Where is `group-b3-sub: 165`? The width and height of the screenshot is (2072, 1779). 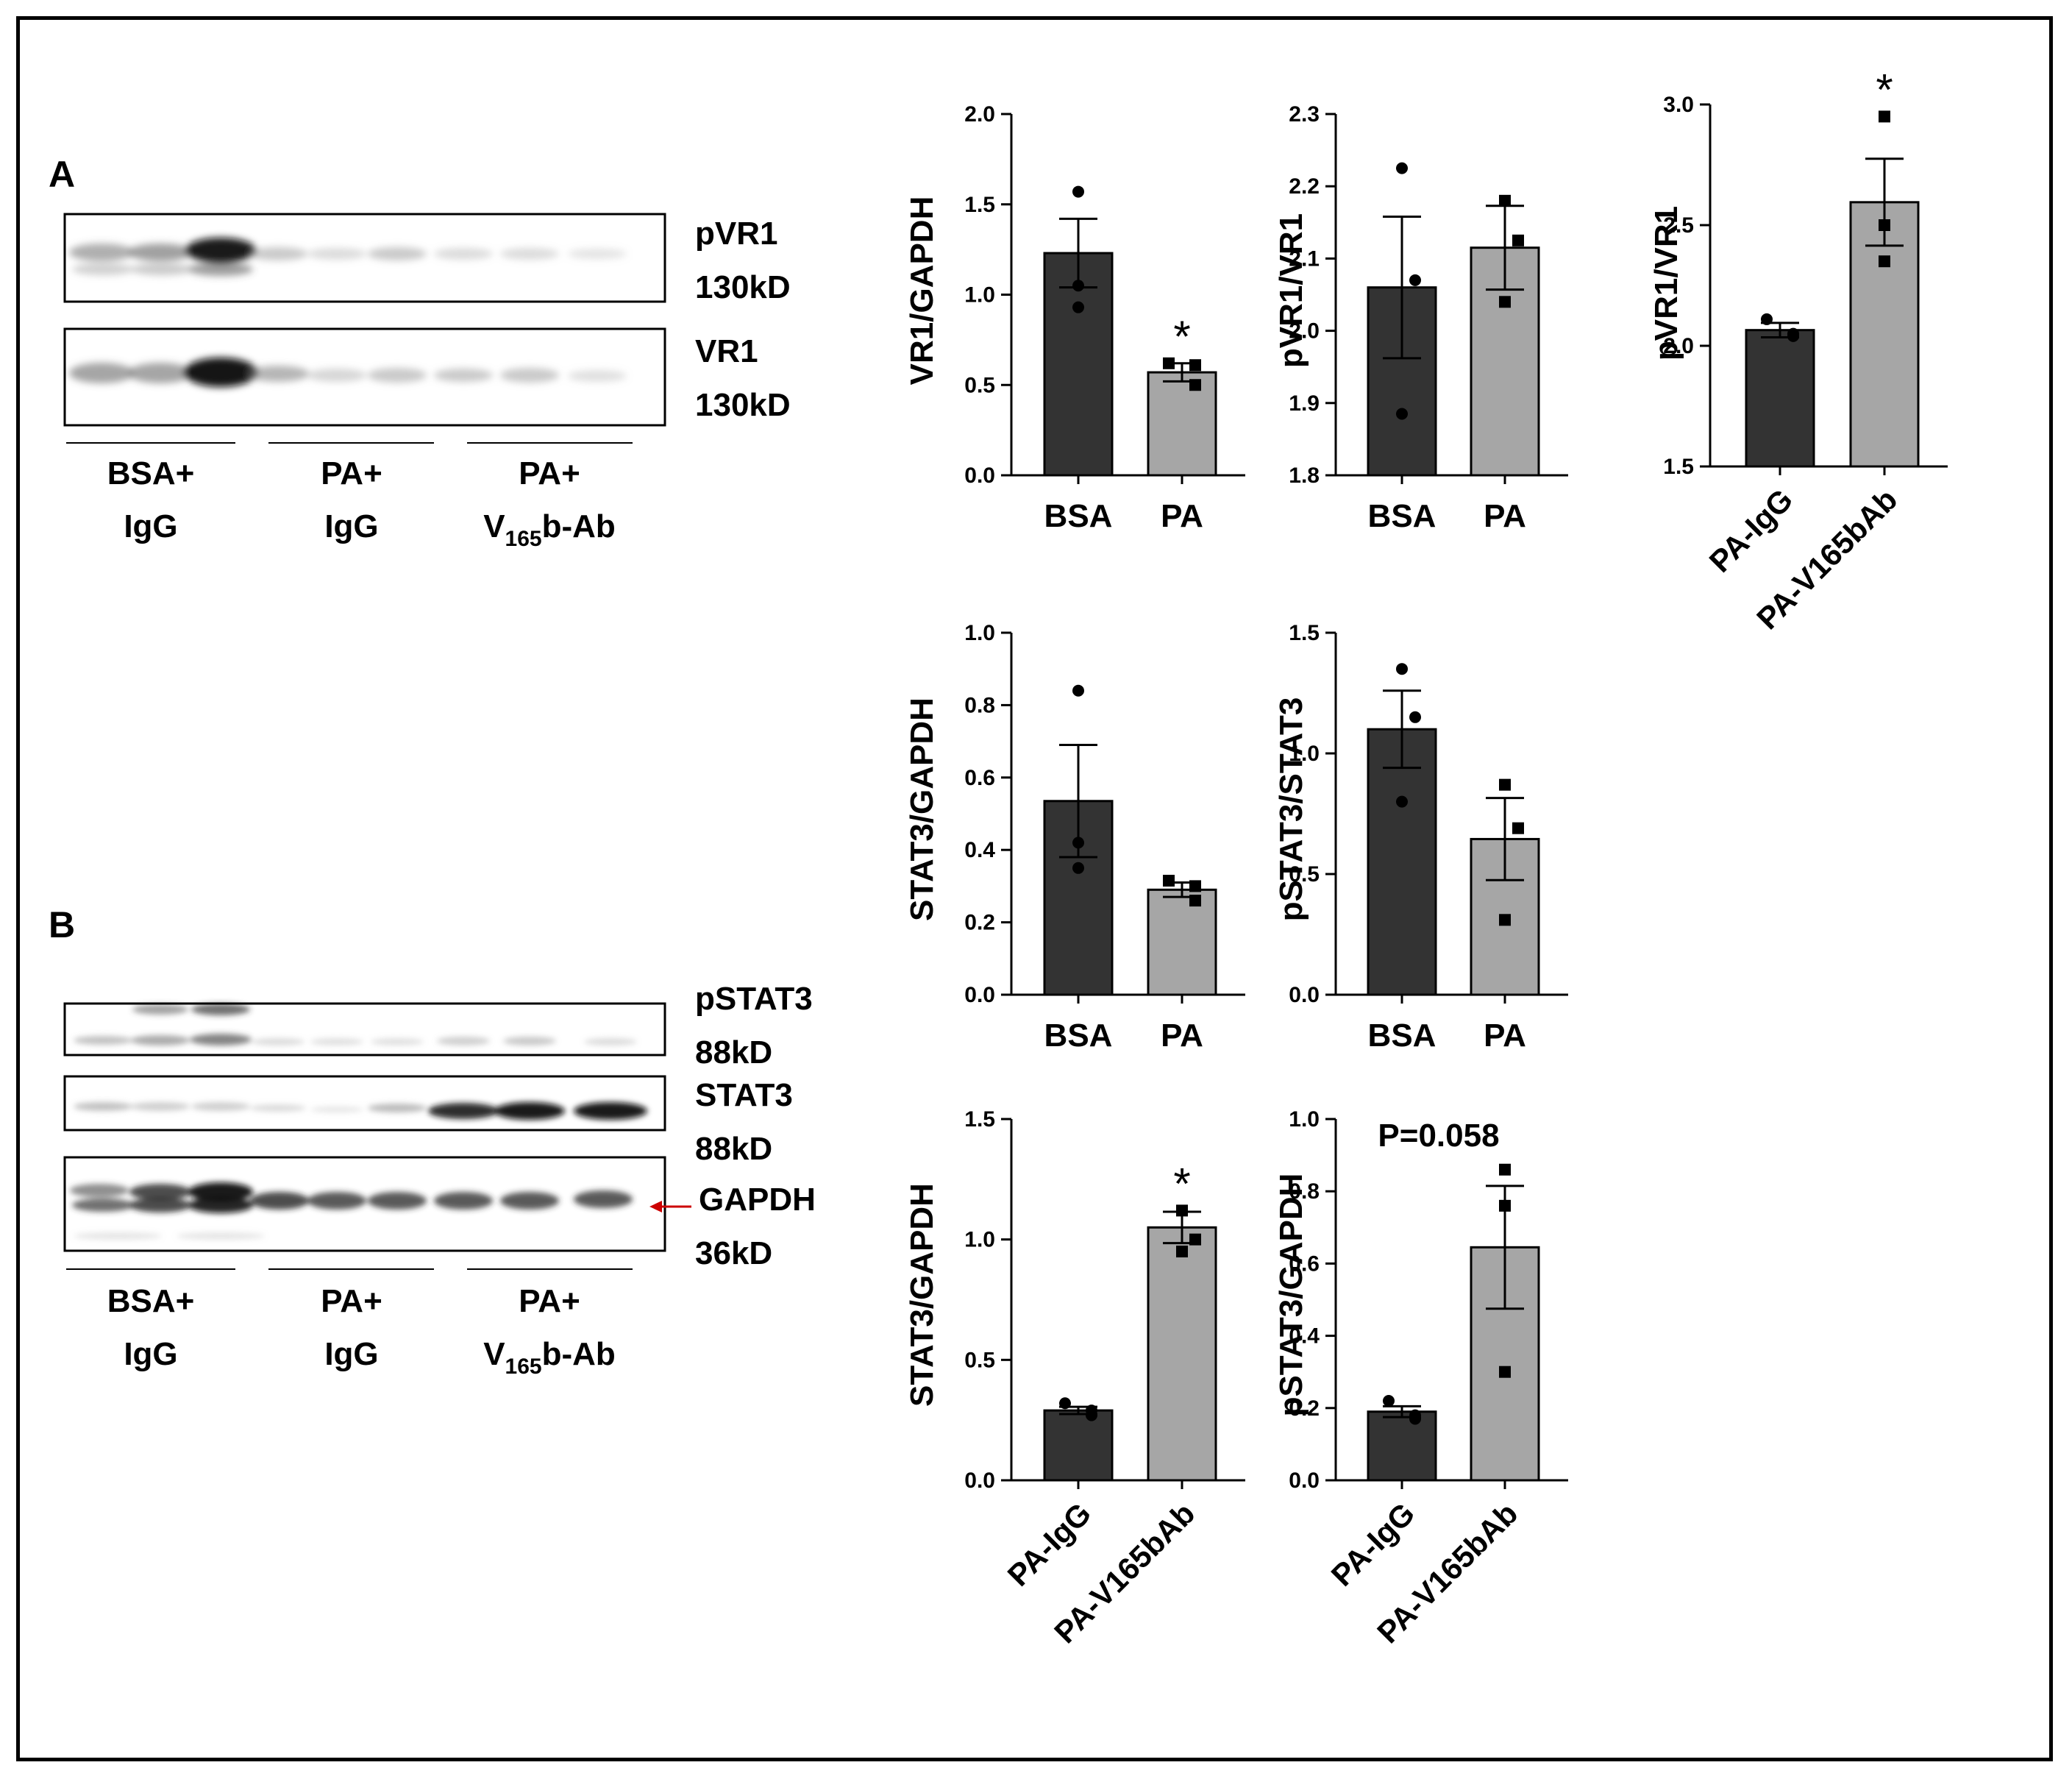 group-b3-sub: 165 is located at coordinates (523, 1366).